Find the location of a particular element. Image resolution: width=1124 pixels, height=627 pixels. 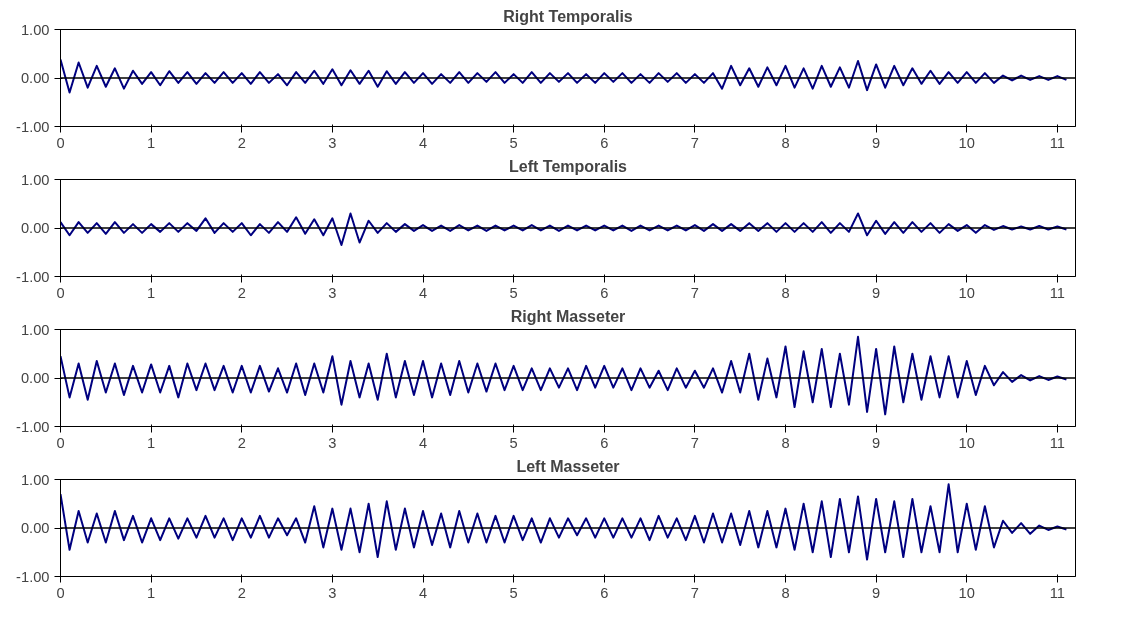

chart-title: Left Masseter is located at coordinates (568, 466).